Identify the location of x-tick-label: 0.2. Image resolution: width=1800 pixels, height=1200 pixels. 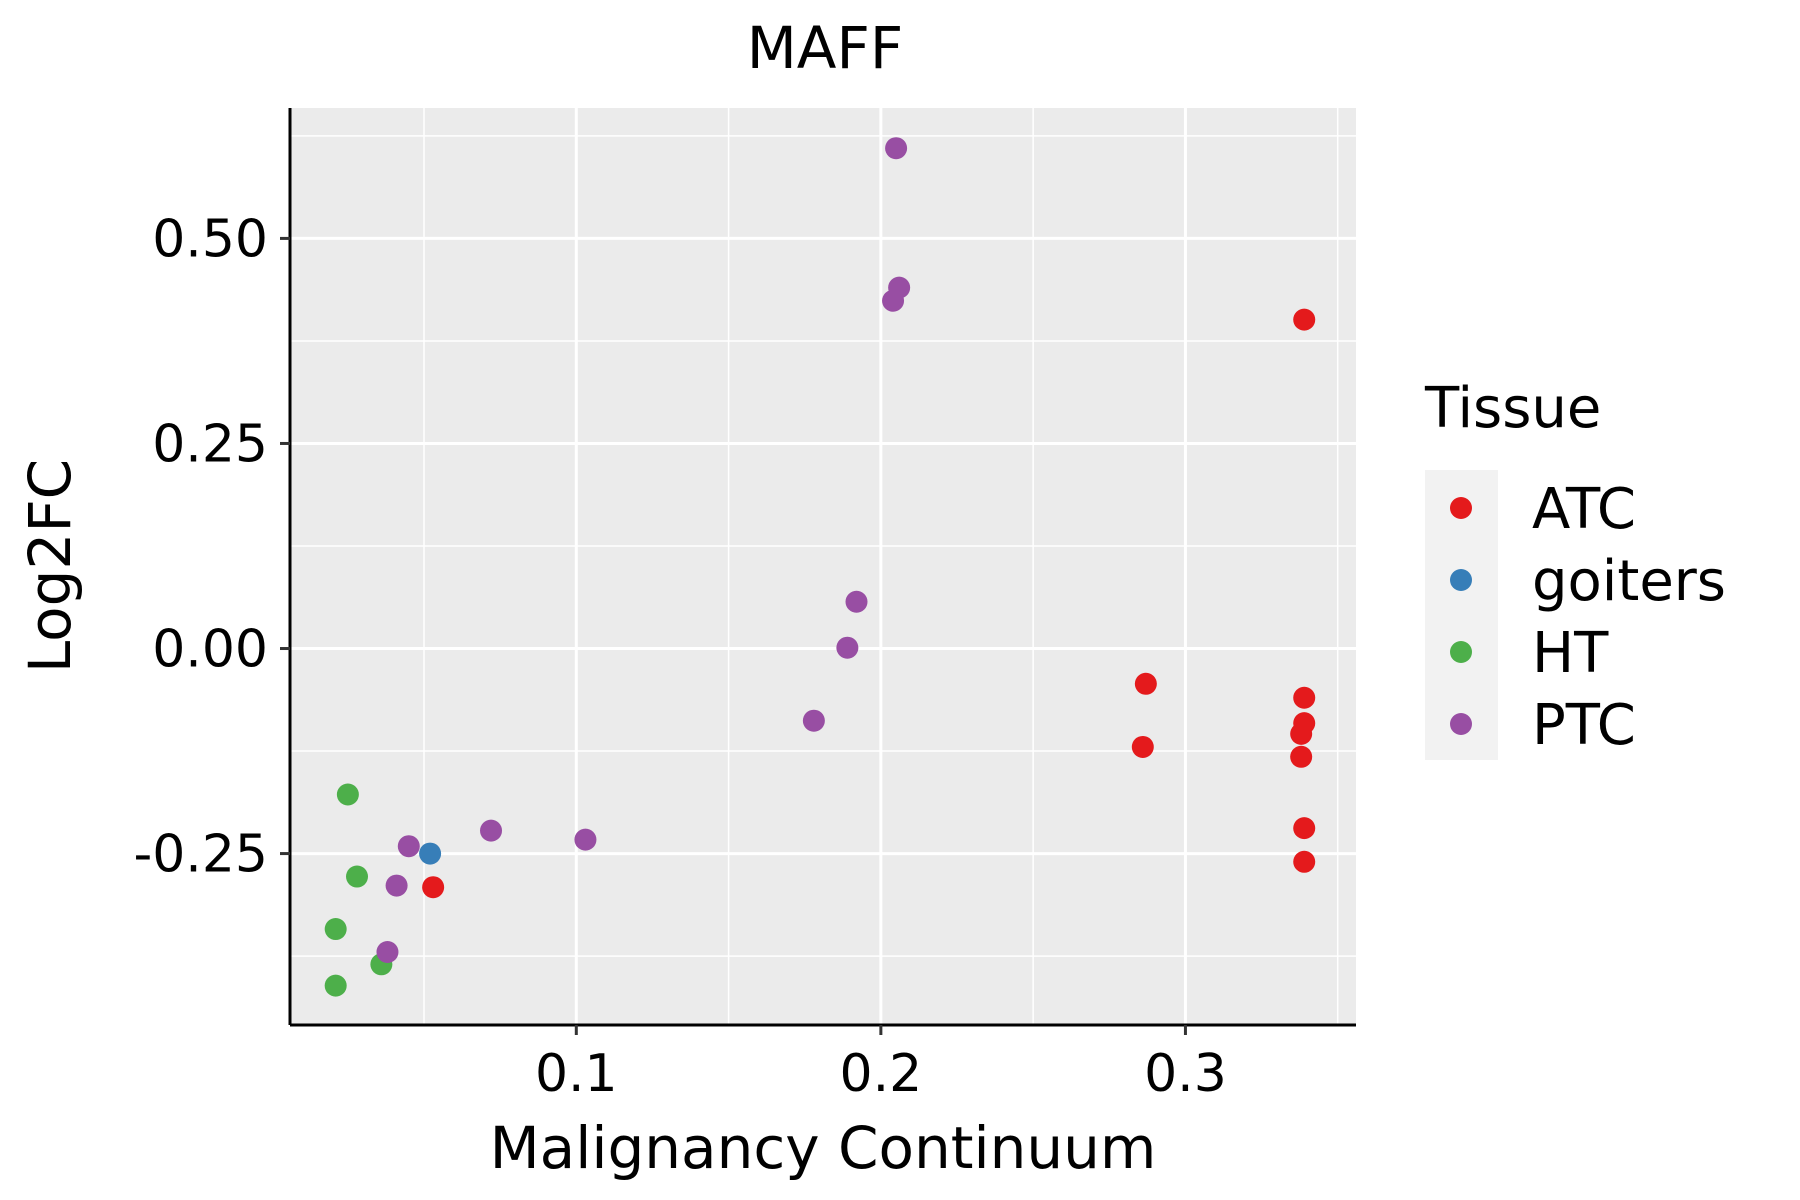
(881, 1074).